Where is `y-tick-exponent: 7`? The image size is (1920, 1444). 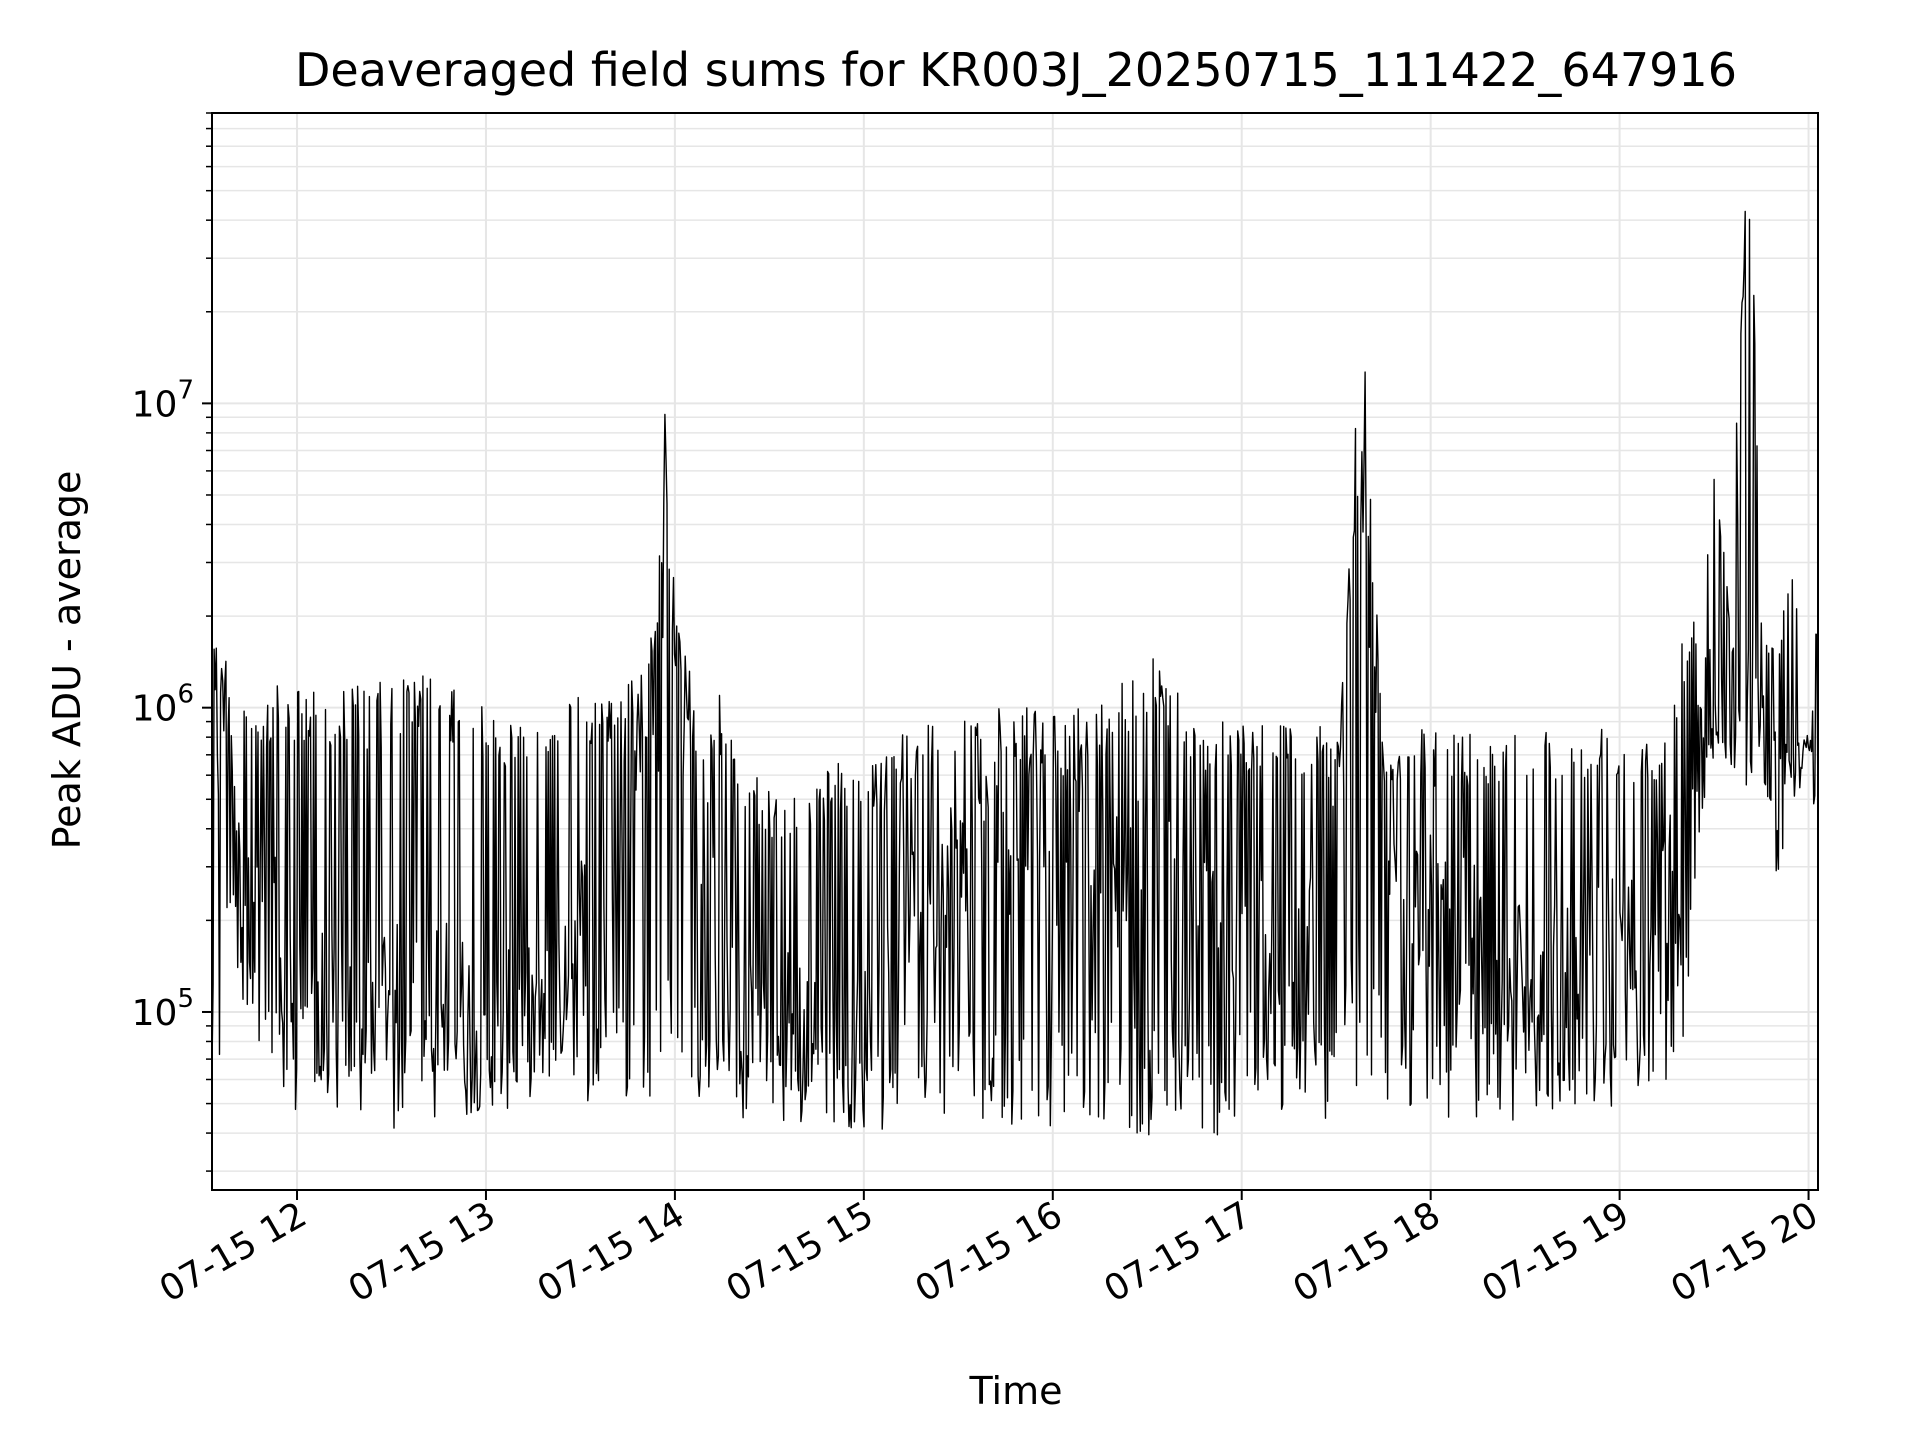 y-tick-exponent: 7 is located at coordinates (185, 390).